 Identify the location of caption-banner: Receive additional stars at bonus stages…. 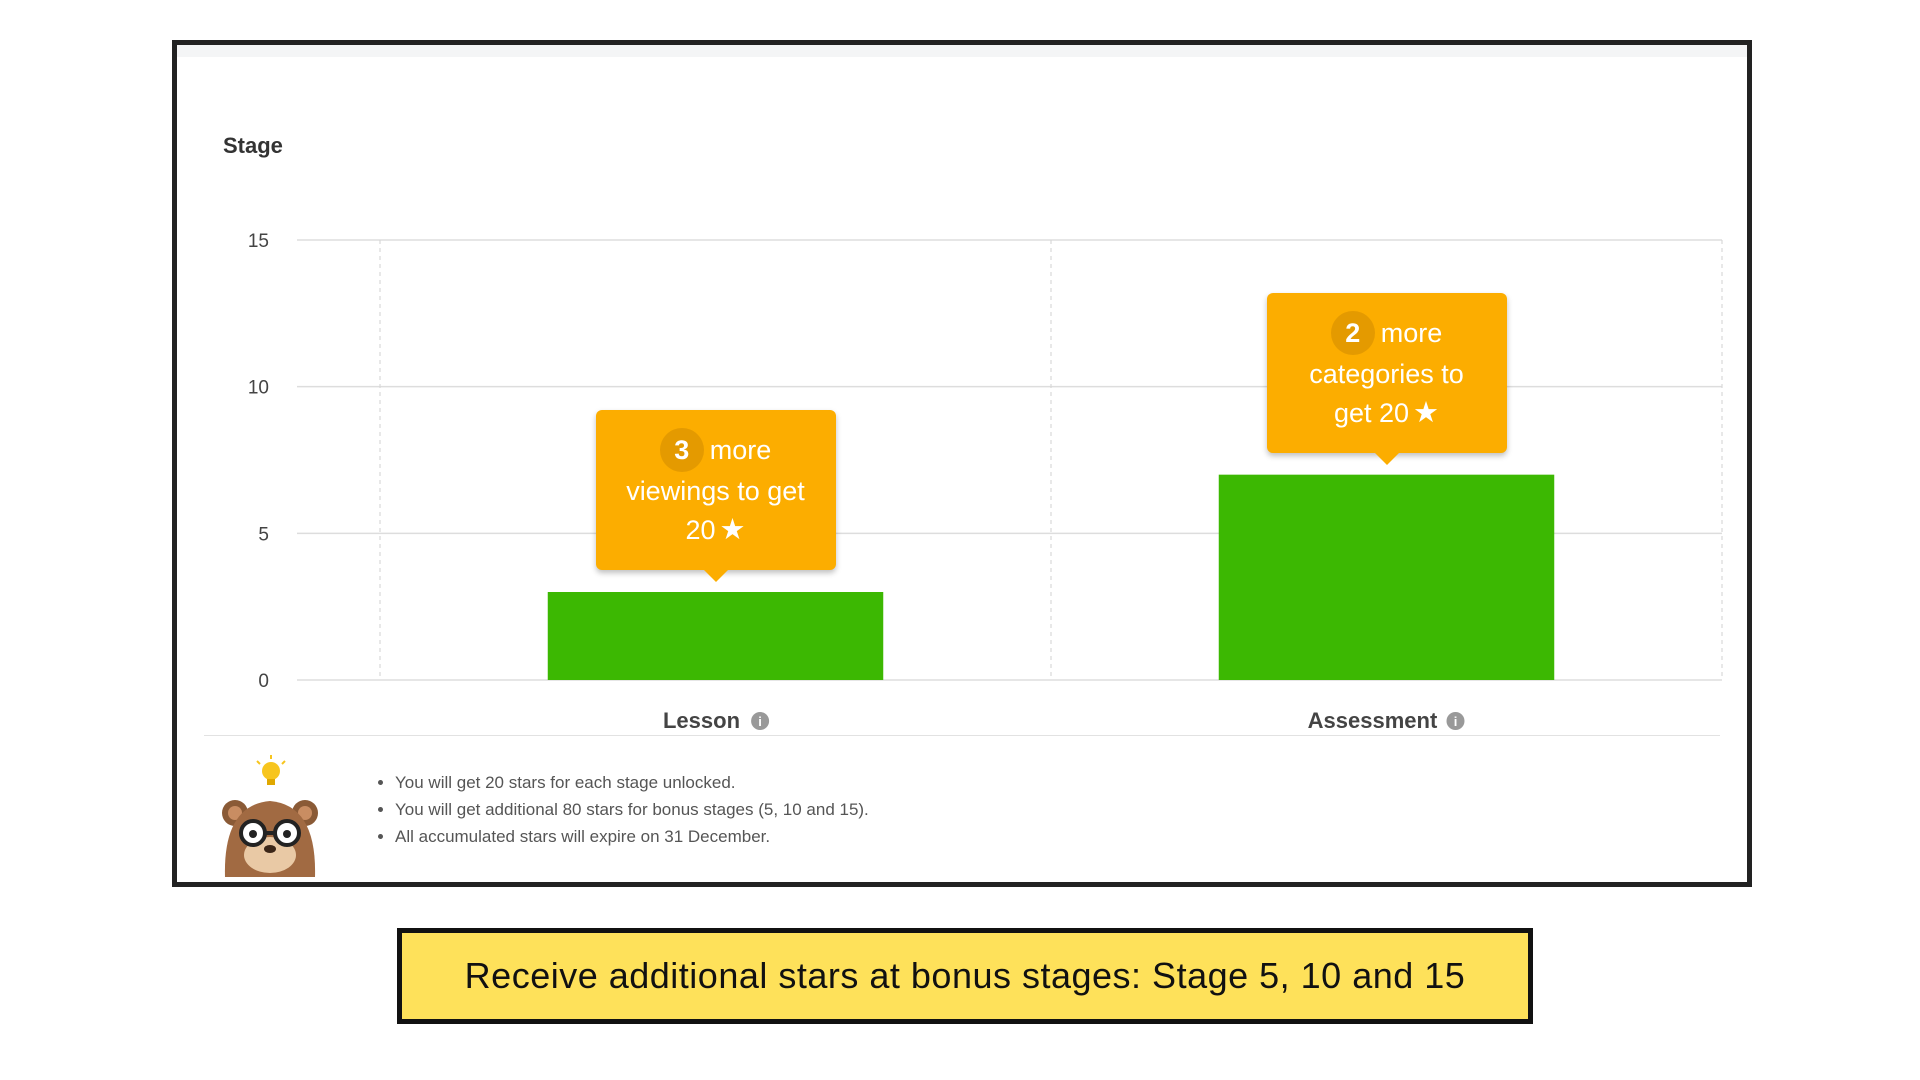
(965, 976).